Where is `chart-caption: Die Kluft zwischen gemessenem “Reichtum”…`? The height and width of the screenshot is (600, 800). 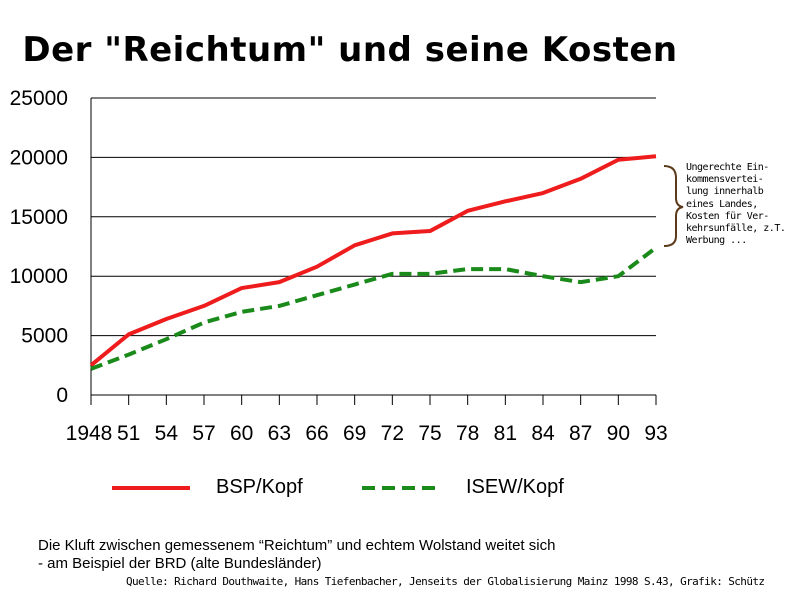
chart-caption: Die Kluft zwischen gemessenem “Reichtum”… is located at coordinates (296, 555).